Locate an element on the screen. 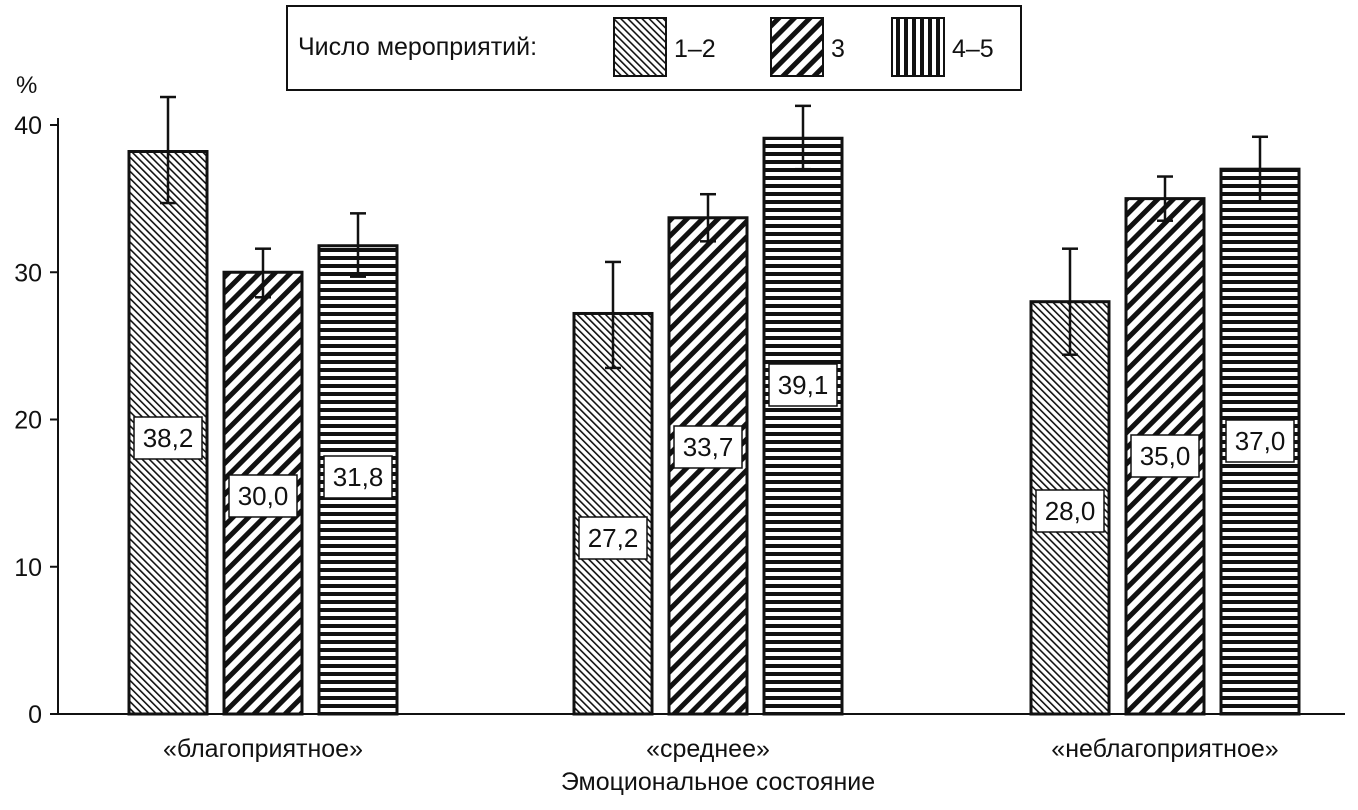 This screenshot has width=1358, height=810. data-label: 37,0 is located at coordinates (1260, 441).